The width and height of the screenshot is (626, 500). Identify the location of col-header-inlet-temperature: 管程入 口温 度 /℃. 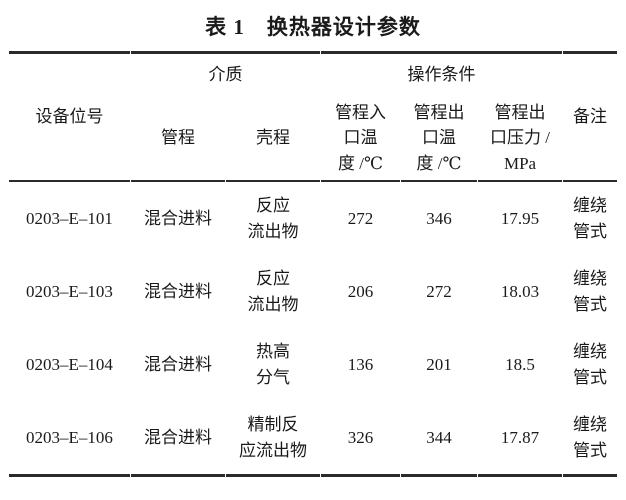
(360, 139).